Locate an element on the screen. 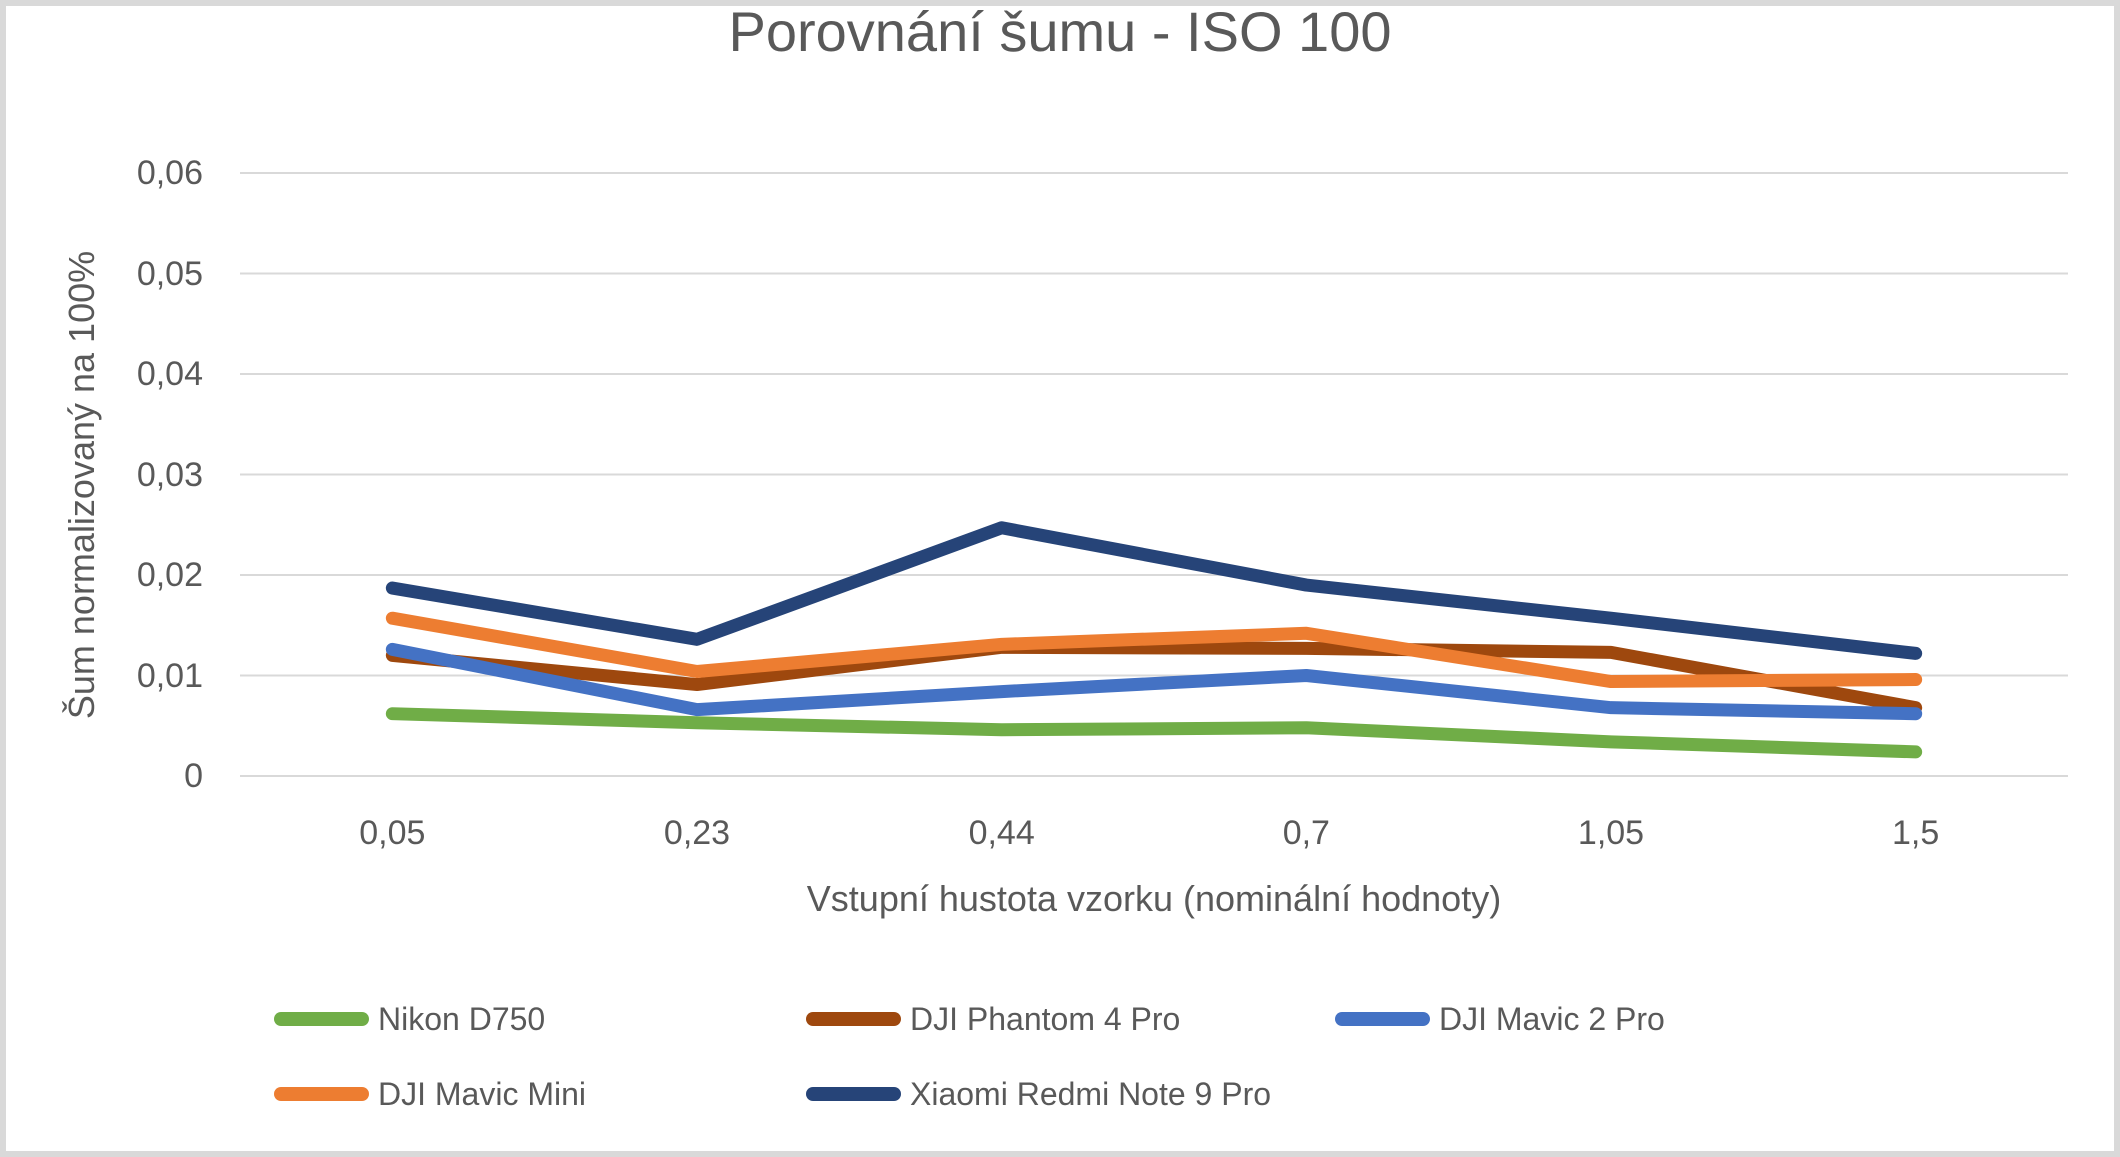 This screenshot has height=1157, width=2120. series-line-dji-mavic-2-pro is located at coordinates (1154, 681).